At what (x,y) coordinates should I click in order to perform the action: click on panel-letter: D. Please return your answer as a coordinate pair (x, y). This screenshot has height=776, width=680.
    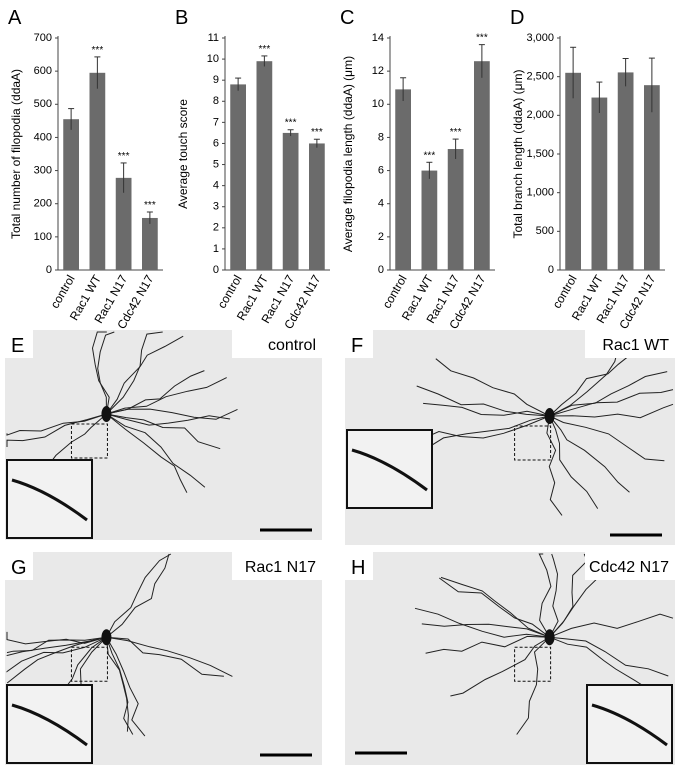
    Looking at the image, I should click on (517, 18).